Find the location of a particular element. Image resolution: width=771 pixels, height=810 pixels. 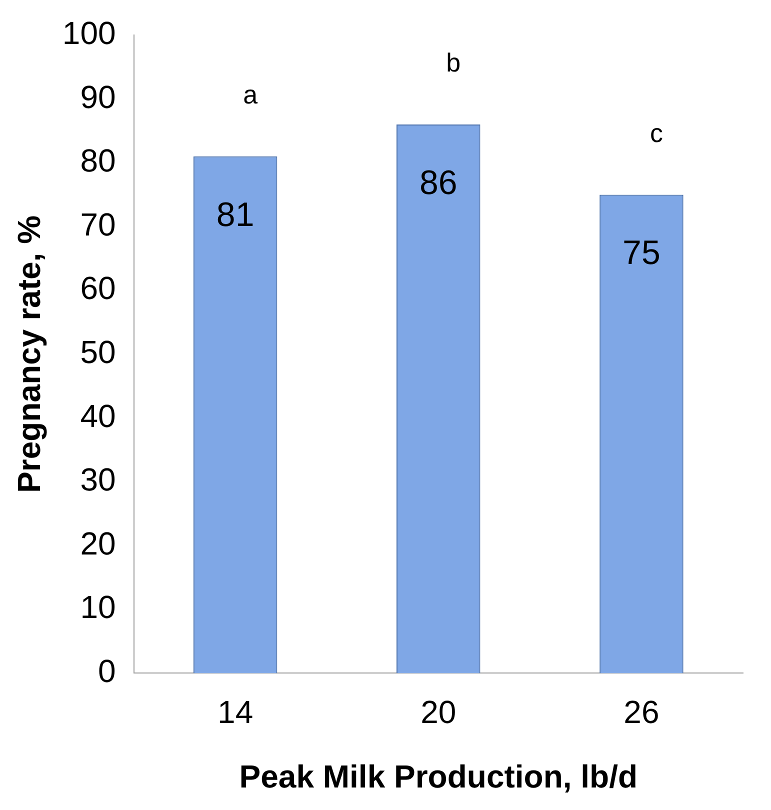

data-label: 75 is located at coordinates (641, 253).